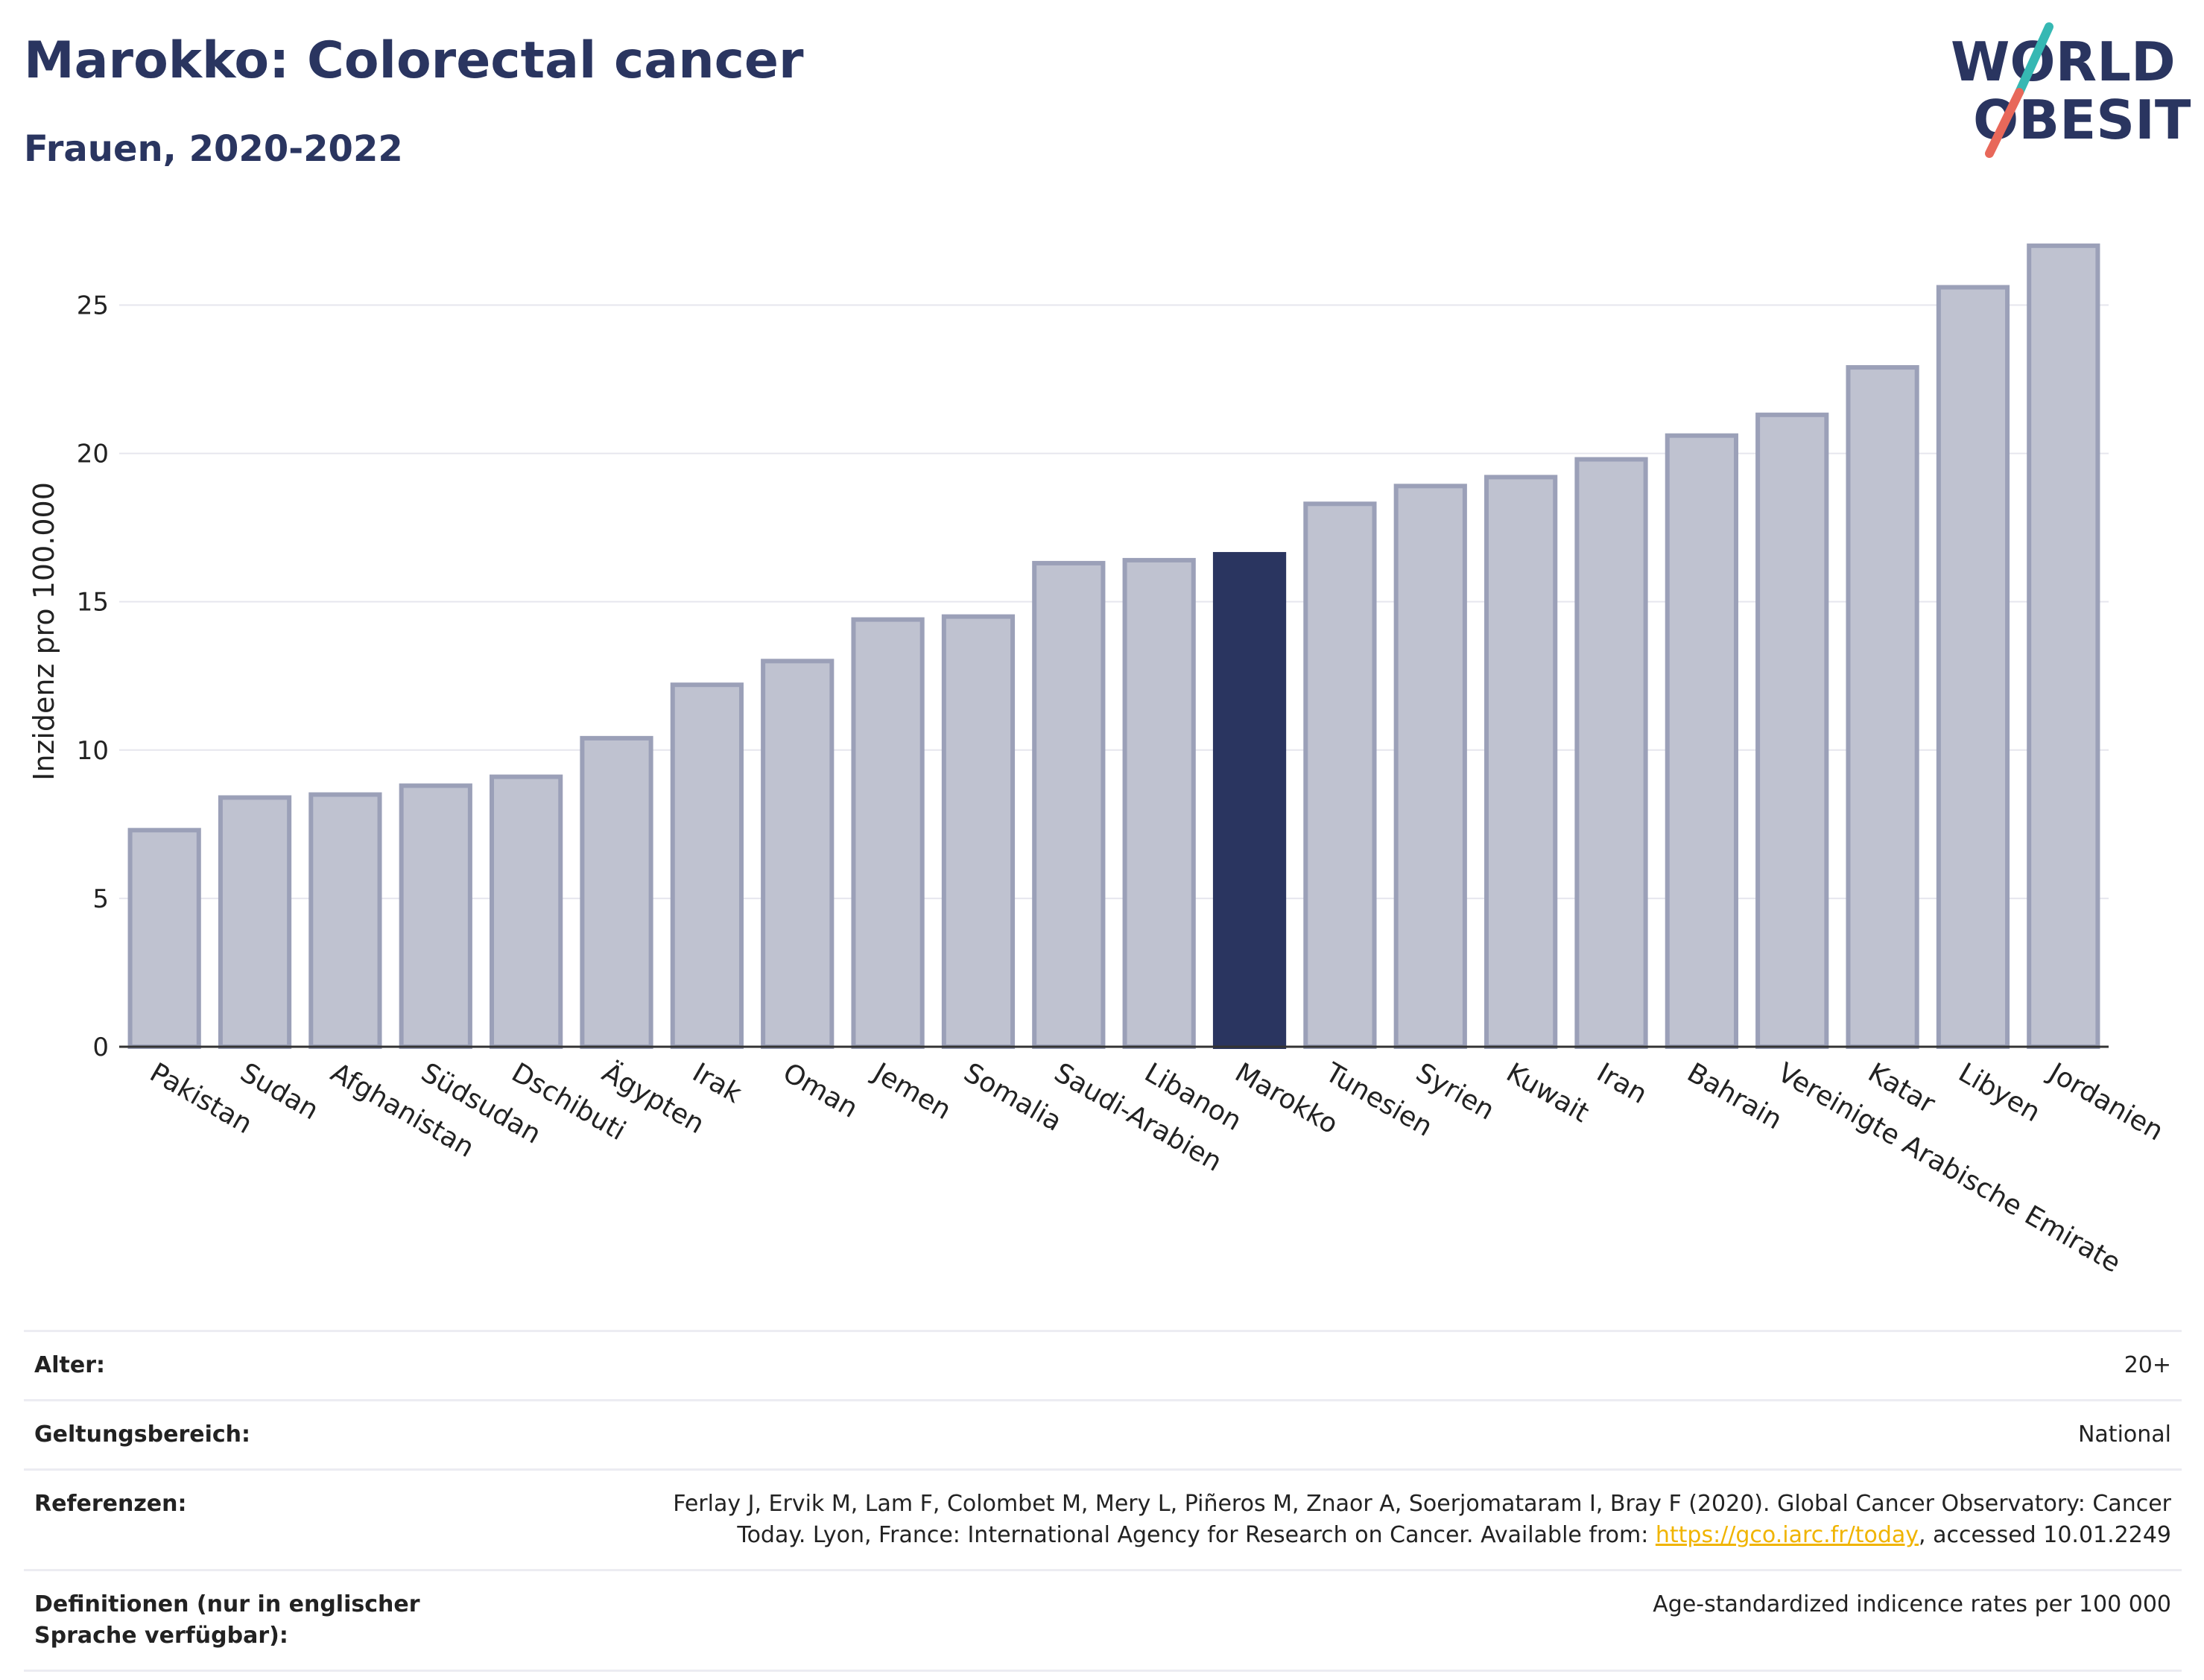 Image resolution: width=2204 pixels, height=1680 pixels. What do you see at coordinates (2004, 123) in the screenshot?
I see `logo-slash-coral-icon` at bounding box center [2004, 123].